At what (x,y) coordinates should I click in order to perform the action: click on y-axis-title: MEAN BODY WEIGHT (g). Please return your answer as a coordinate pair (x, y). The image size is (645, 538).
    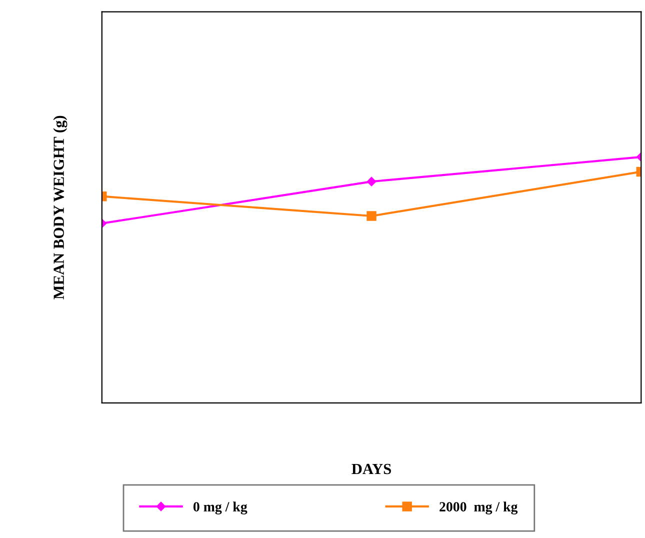
    Looking at the image, I should click on (60, 208).